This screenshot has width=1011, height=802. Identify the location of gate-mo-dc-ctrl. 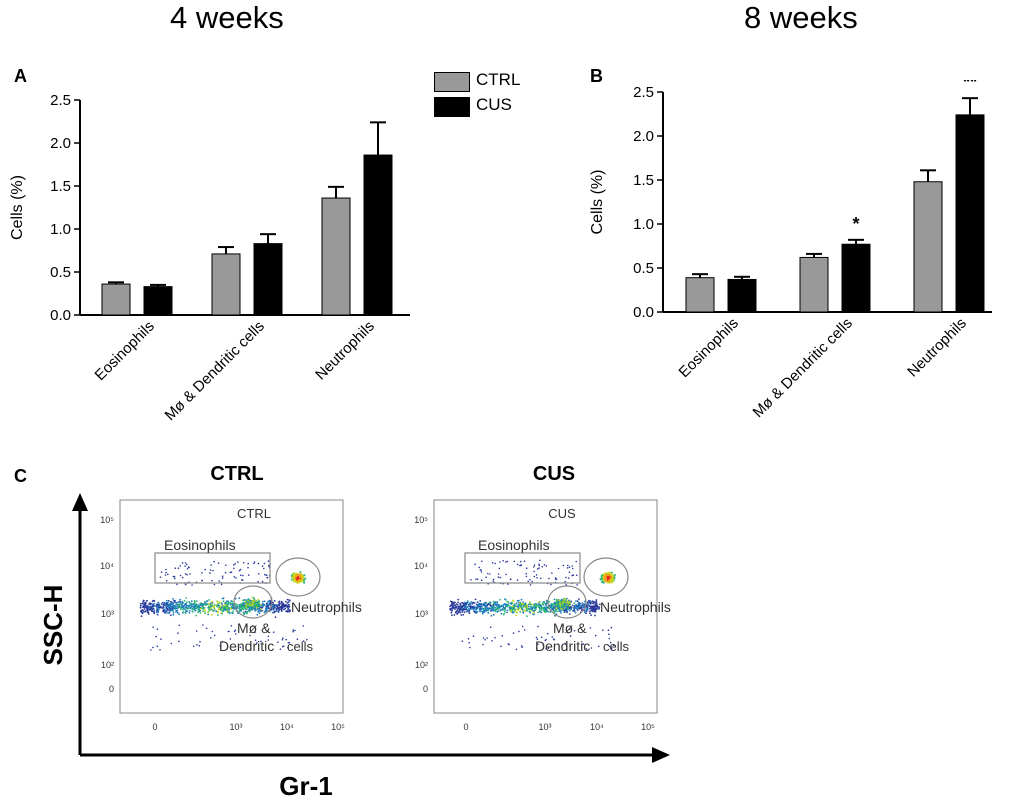
(253, 602).